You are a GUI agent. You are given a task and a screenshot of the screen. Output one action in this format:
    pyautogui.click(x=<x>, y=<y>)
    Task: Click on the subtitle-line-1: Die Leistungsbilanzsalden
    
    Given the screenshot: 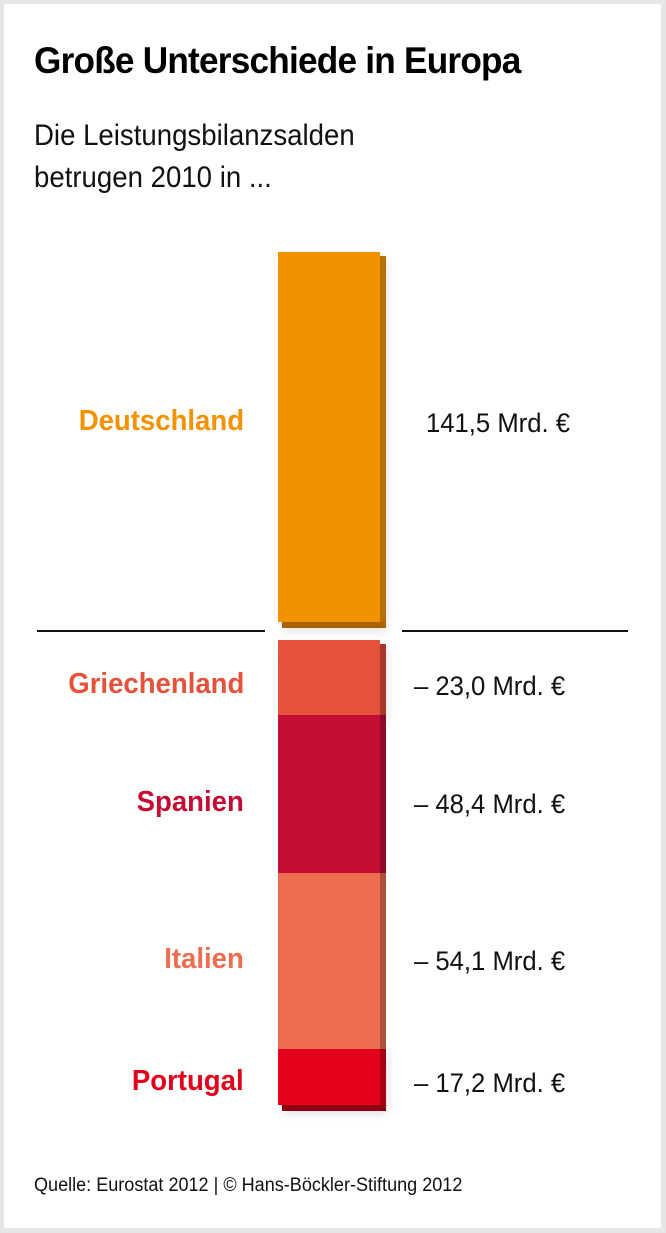 What is the action you would take?
    pyautogui.click(x=194, y=135)
    